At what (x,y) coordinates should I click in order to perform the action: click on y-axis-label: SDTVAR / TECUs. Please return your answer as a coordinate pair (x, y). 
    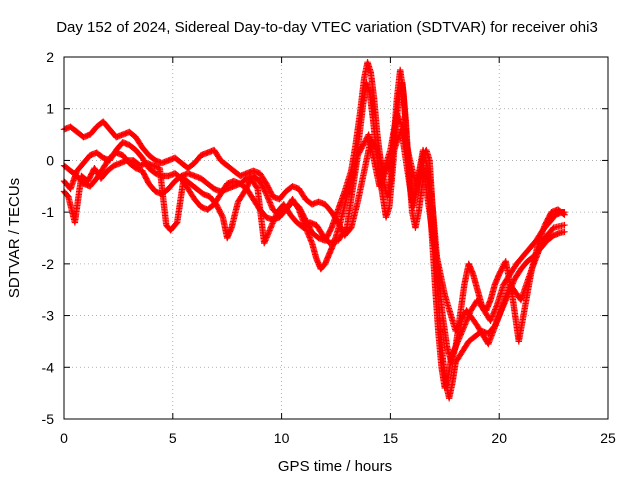
    Looking at the image, I should click on (14, 238).